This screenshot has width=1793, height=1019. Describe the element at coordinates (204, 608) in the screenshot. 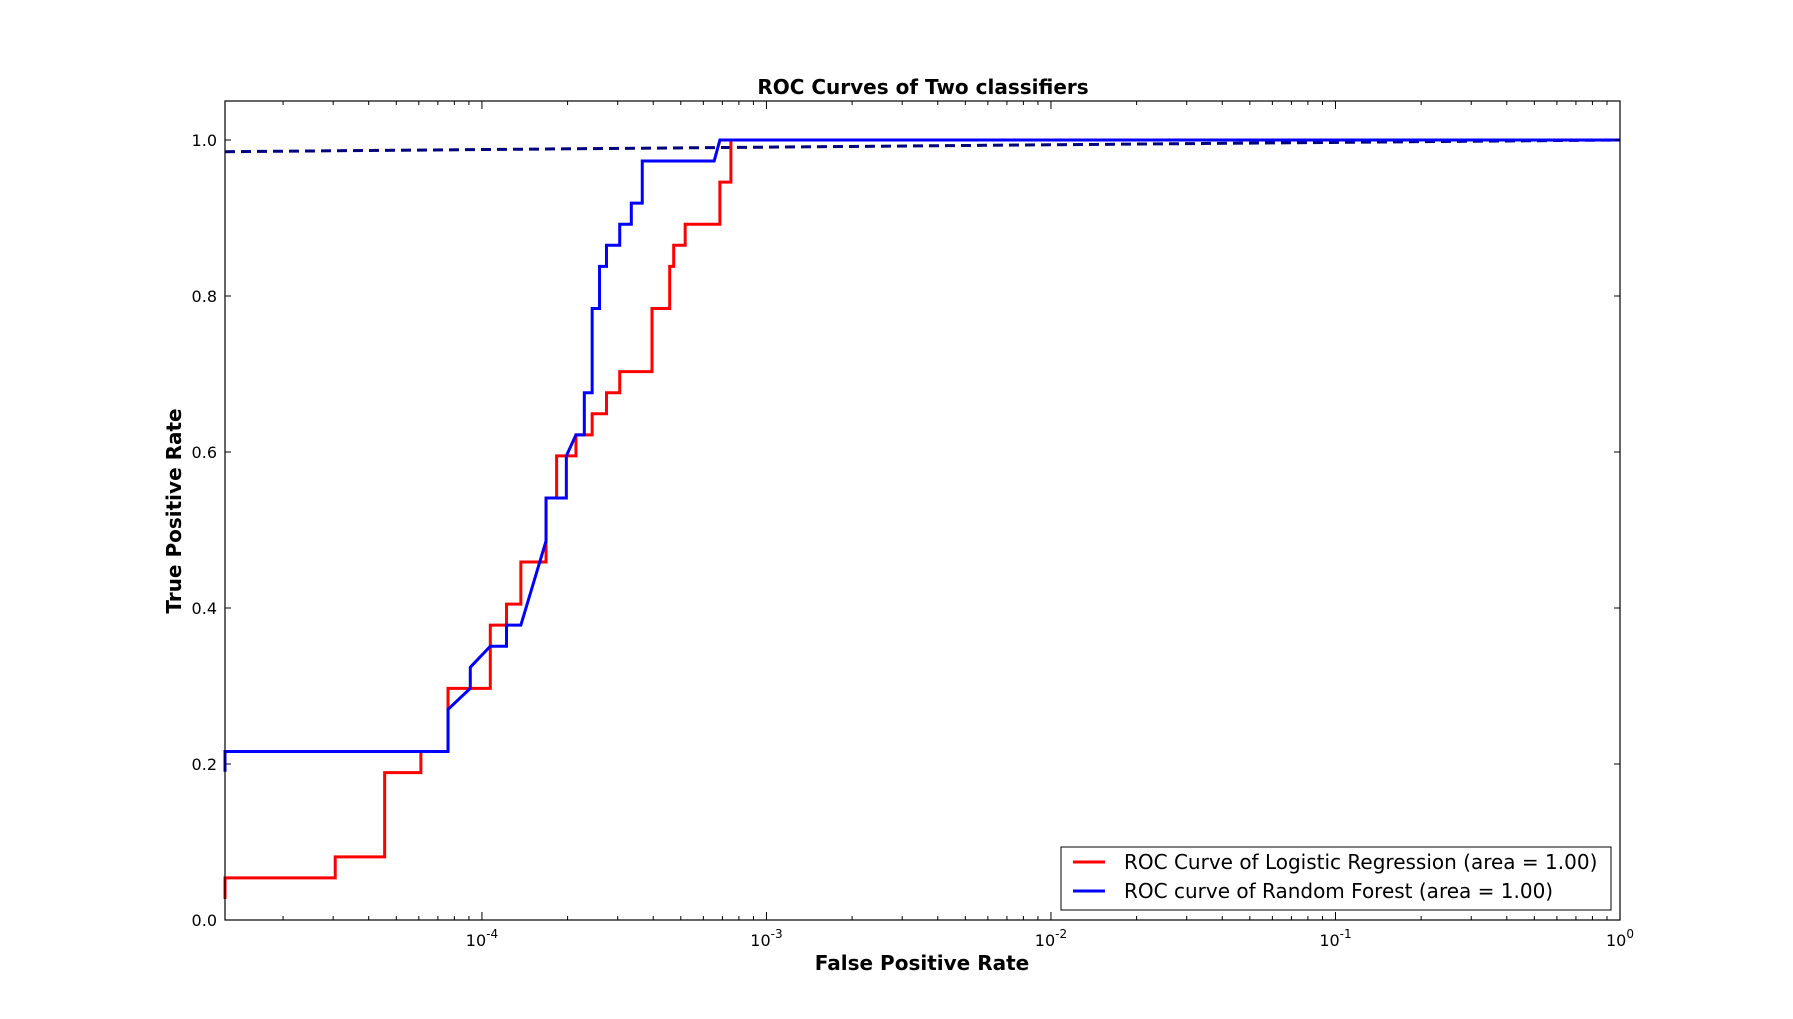

I see `y-tick-label: 0.4` at that location.